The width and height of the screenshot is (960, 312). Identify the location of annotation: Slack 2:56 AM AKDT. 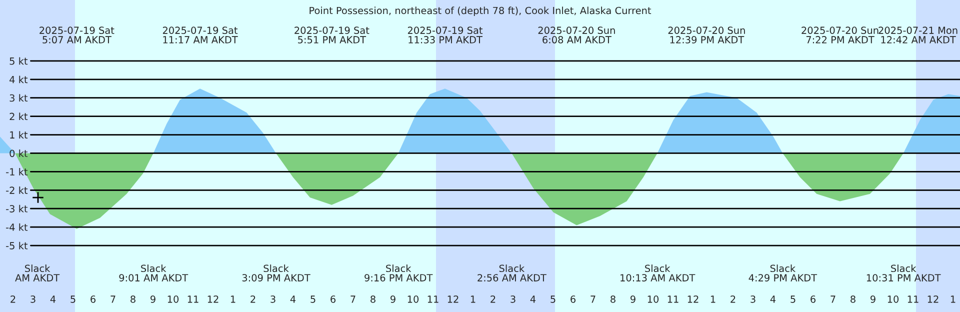
(512, 273).